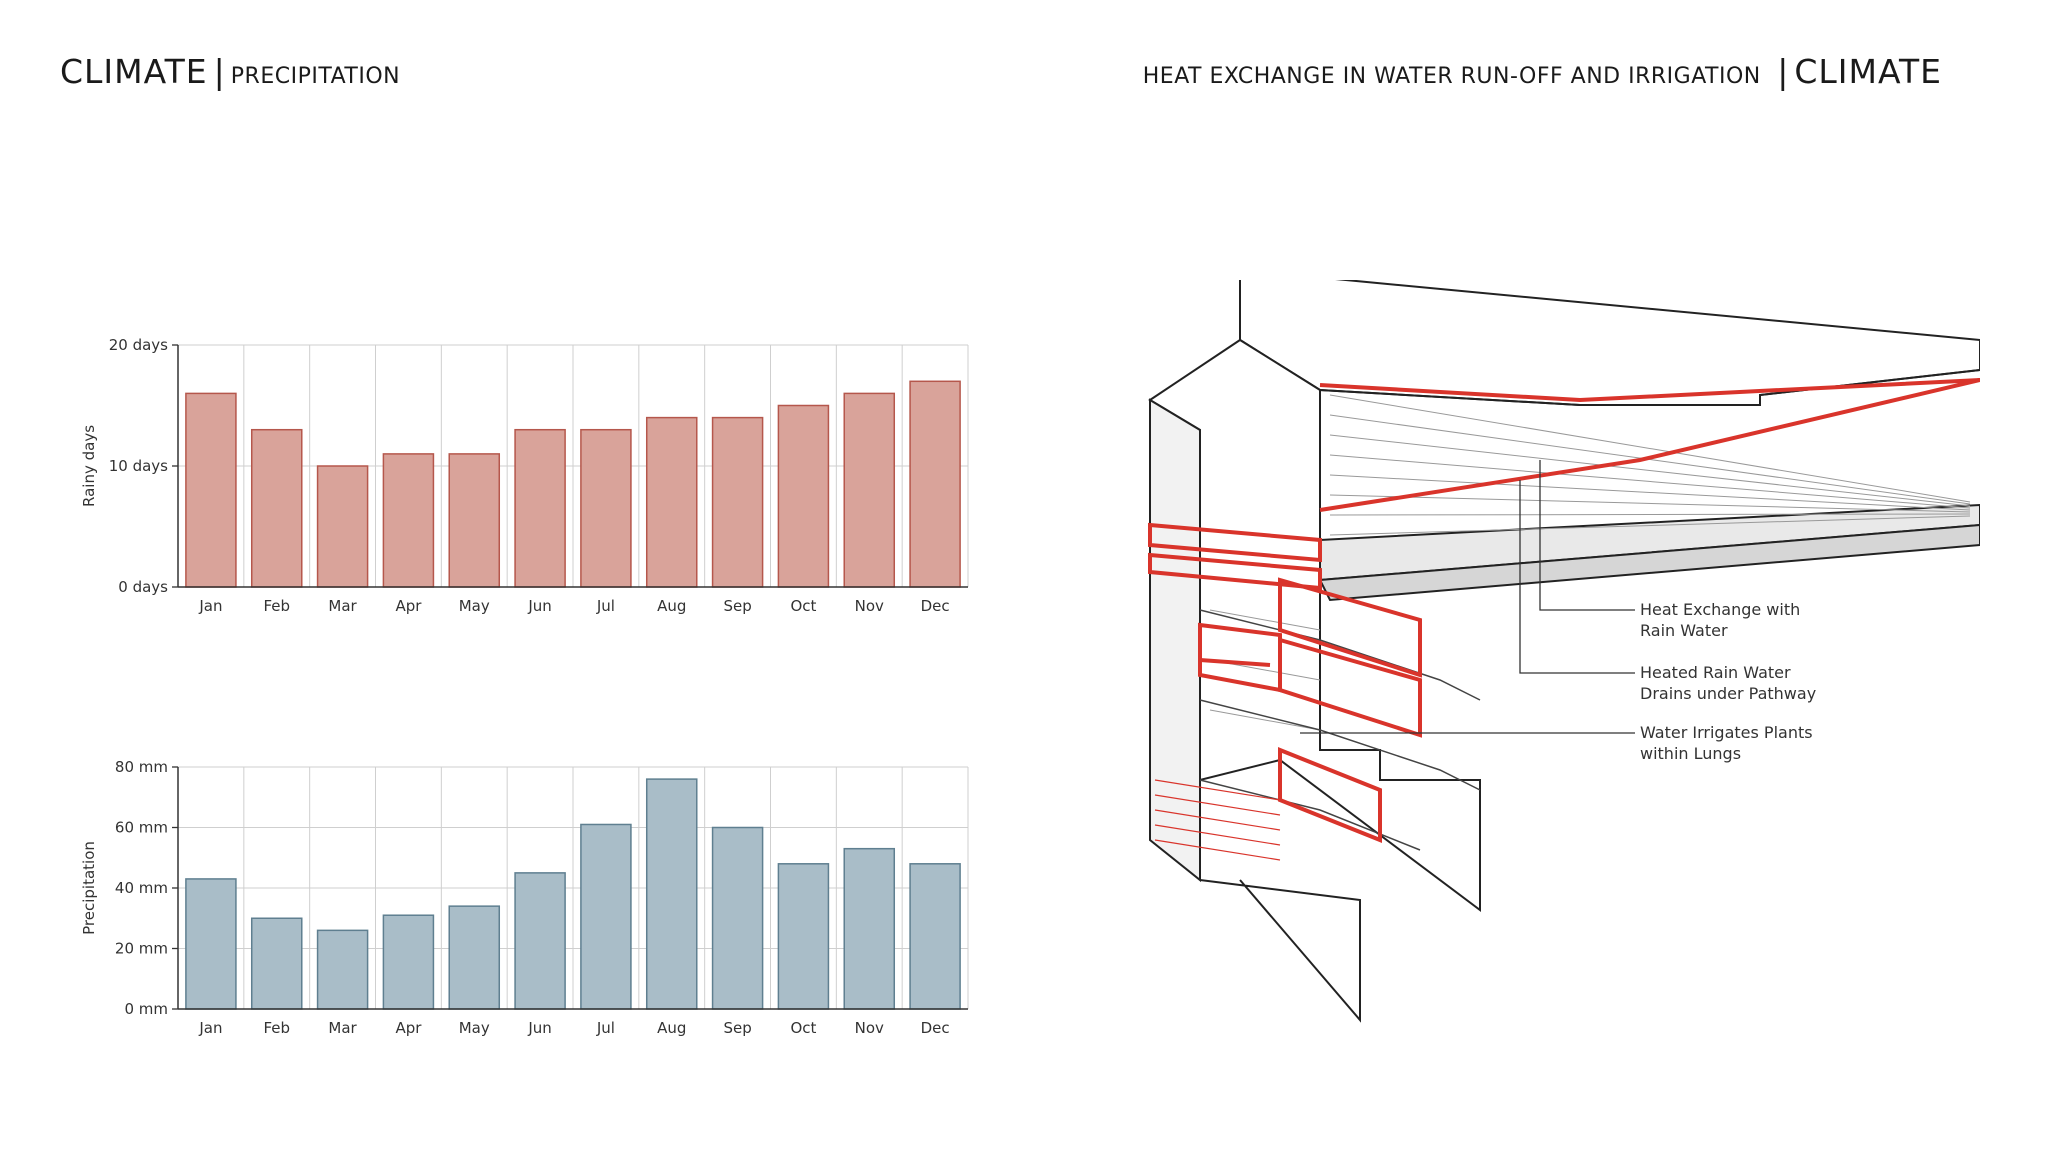  I want to click on rainy-days-xtick-label: Oct, so click(803, 606).